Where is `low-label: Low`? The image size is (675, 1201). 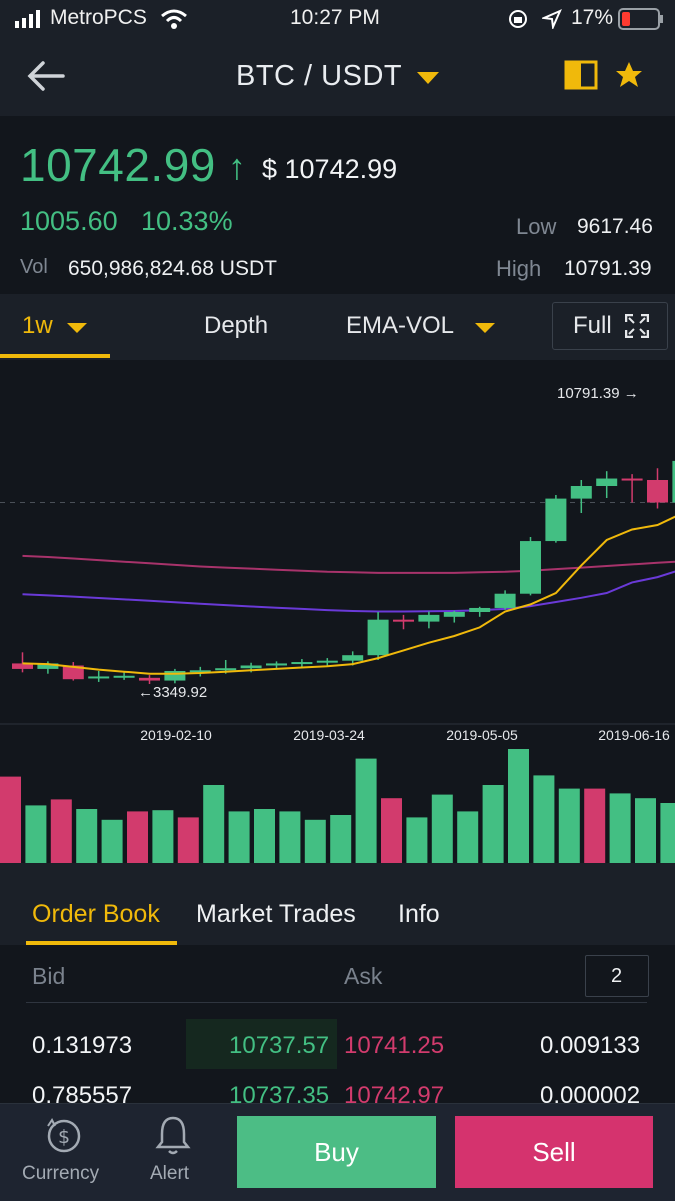 low-label: Low is located at coordinates (536, 227).